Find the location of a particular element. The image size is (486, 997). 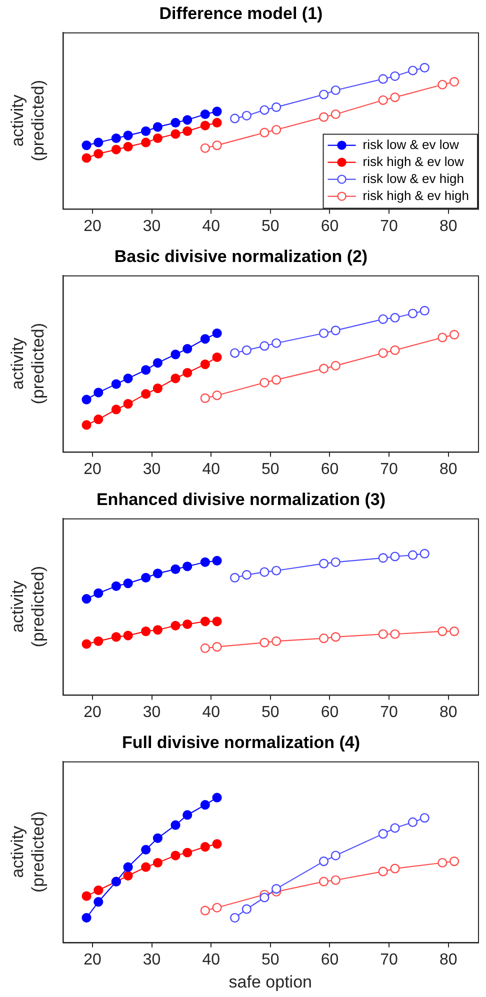

chart-title: Basic divisive normalization (2) is located at coordinates (241, 256).